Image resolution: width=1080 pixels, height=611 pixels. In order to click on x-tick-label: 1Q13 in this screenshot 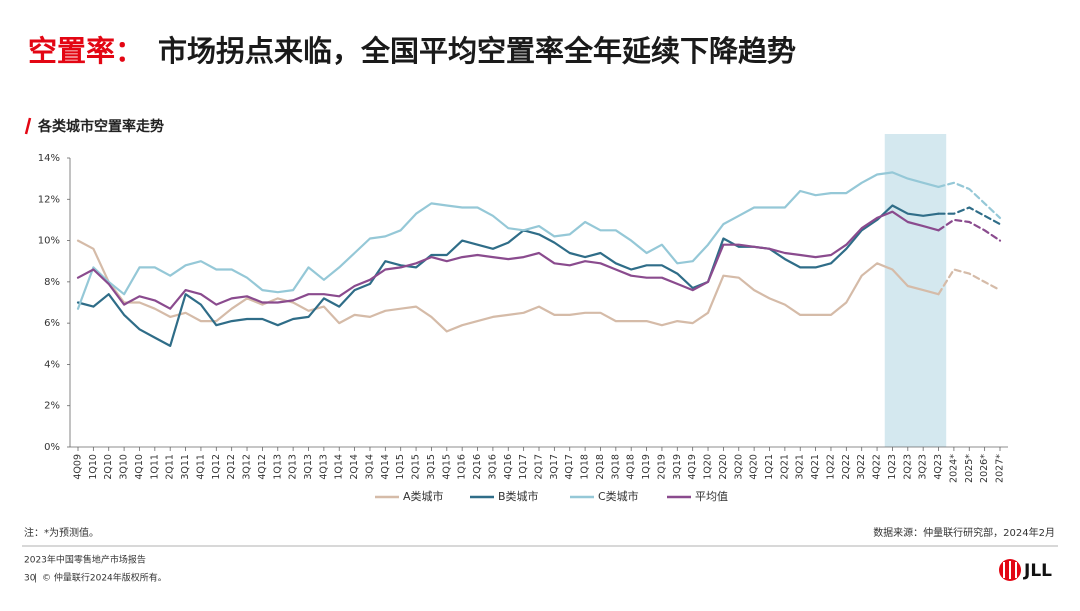, I will do `click(277, 467)`.